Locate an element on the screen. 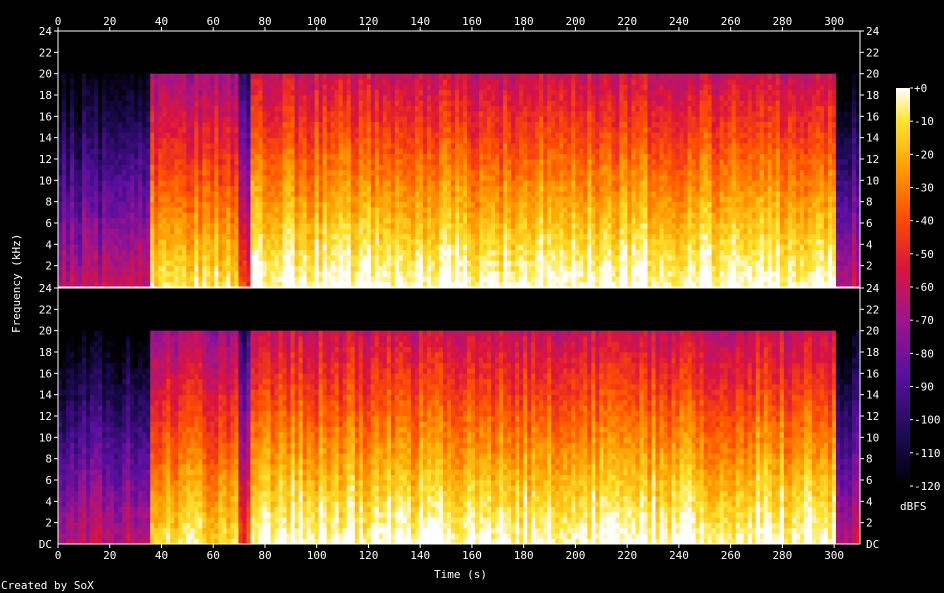 The width and height of the screenshot is (944, 593). y-axis-label: Frequency (kHz) is located at coordinates (16, 283).